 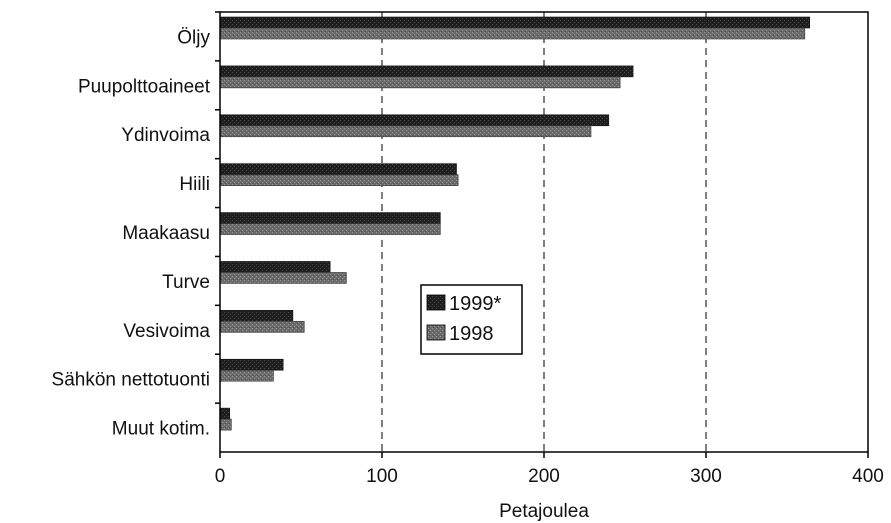 What do you see at coordinates (471, 334) in the screenshot?
I see `legend-label: 1998` at bounding box center [471, 334].